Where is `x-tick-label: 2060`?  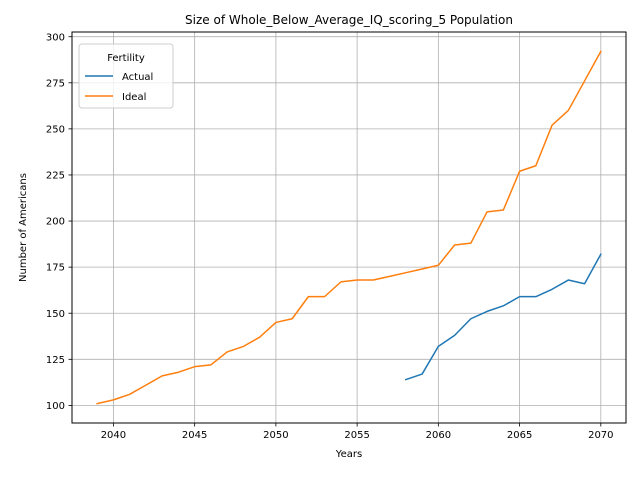 x-tick-label: 2060 is located at coordinates (438, 435).